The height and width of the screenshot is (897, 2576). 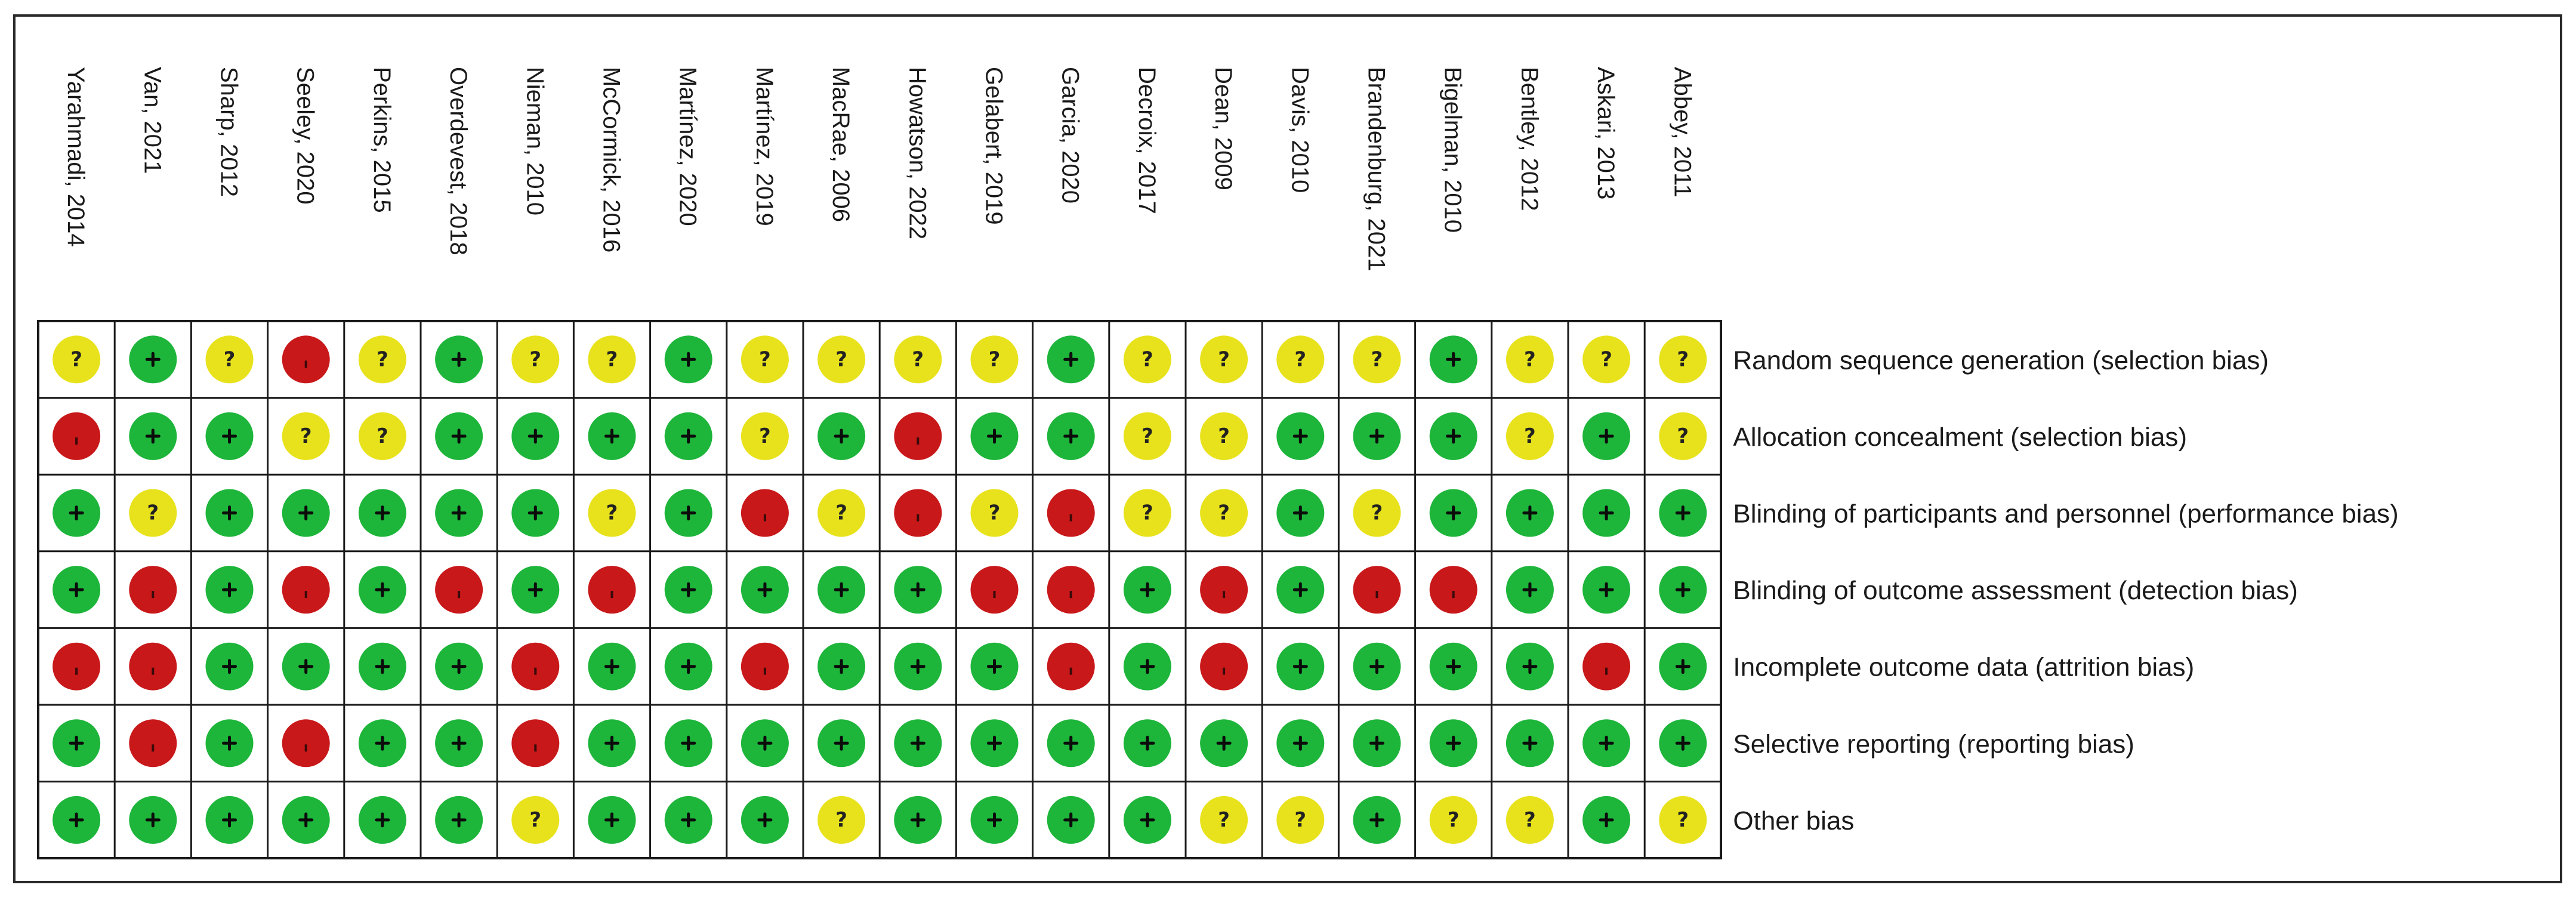 What do you see at coordinates (841, 144) in the screenshot?
I see `study-label-macrae-2006: MacRae, 2006` at bounding box center [841, 144].